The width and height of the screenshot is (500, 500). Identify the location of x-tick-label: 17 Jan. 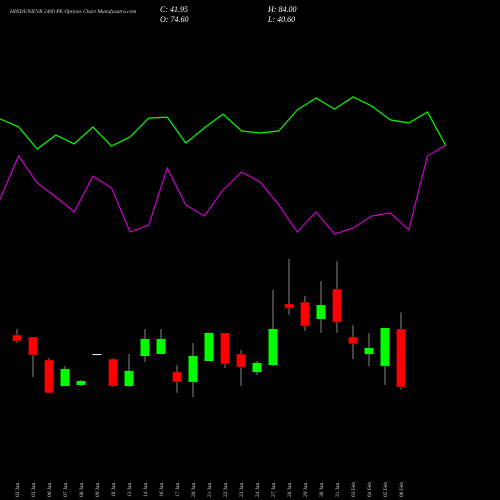
(178, 490).